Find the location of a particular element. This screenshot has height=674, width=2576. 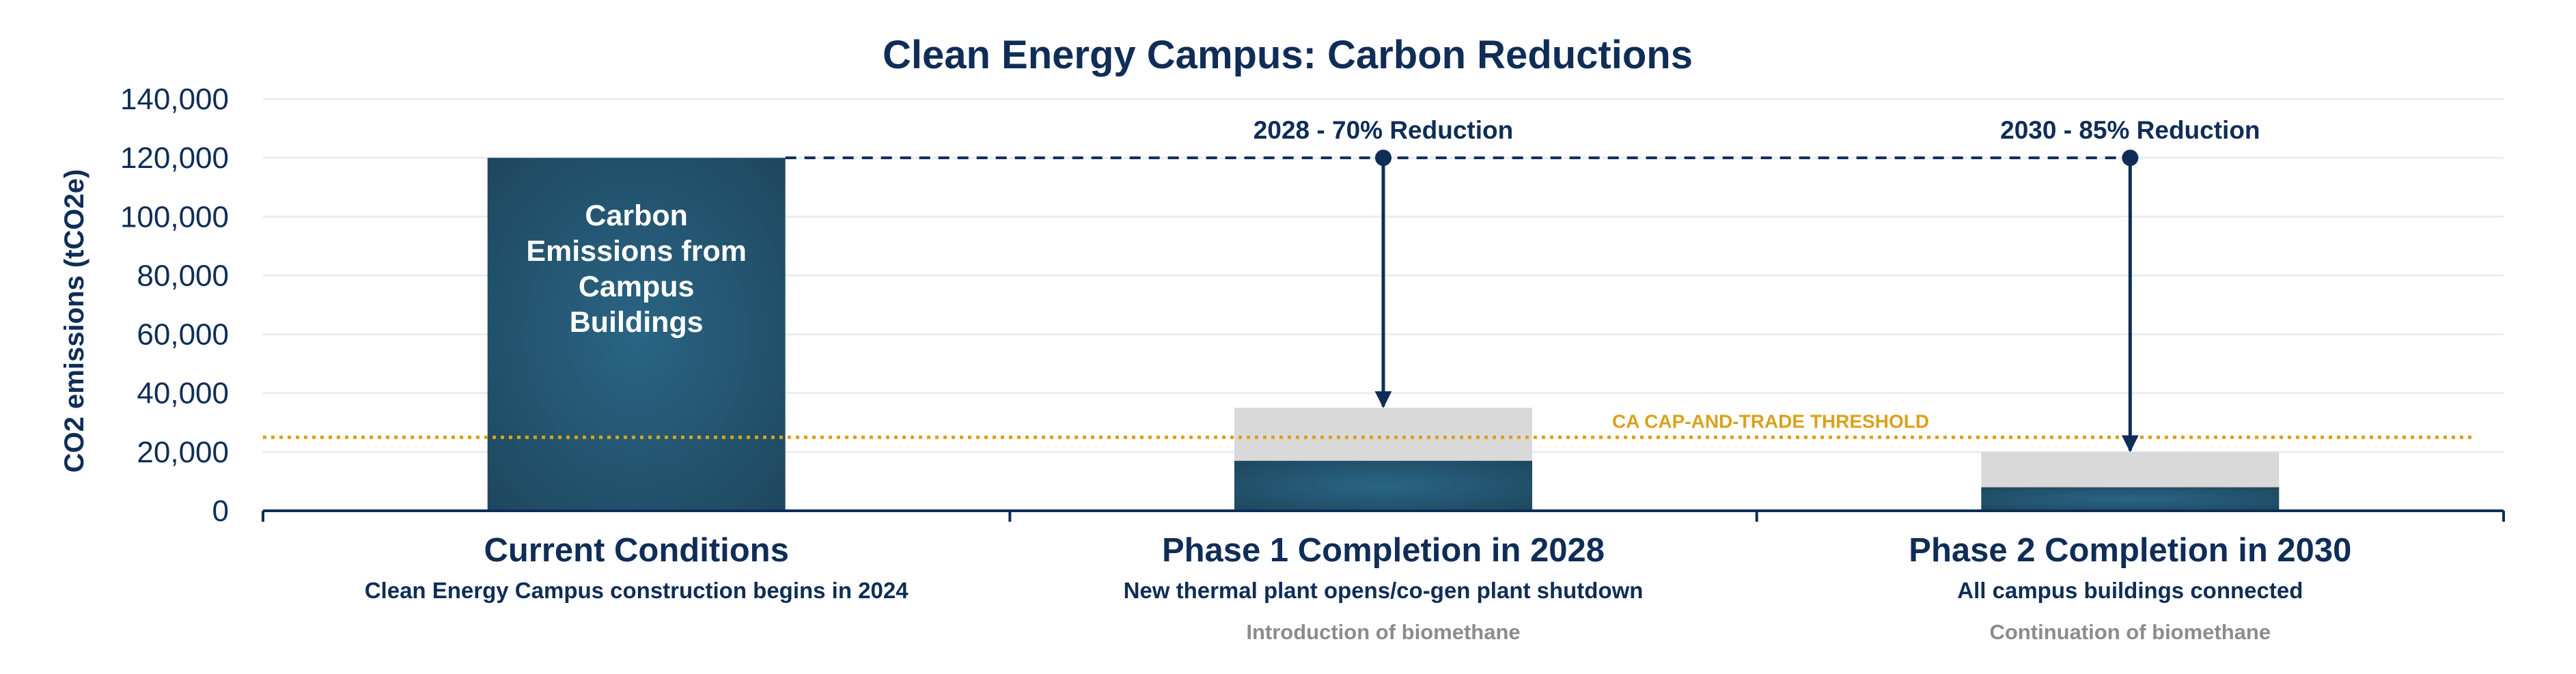

reduction-label: 2030 - 85% Reduction is located at coordinates (2130, 130).